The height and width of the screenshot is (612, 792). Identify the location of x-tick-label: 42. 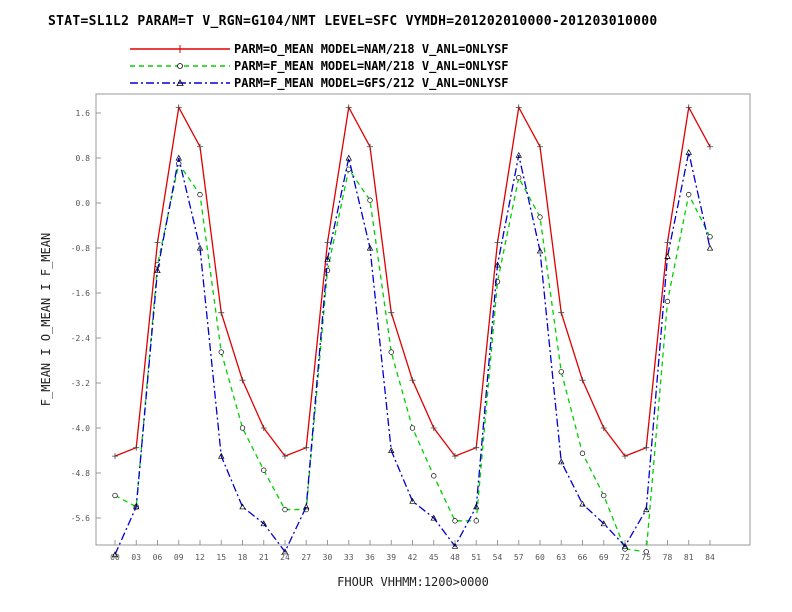
(413, 557).